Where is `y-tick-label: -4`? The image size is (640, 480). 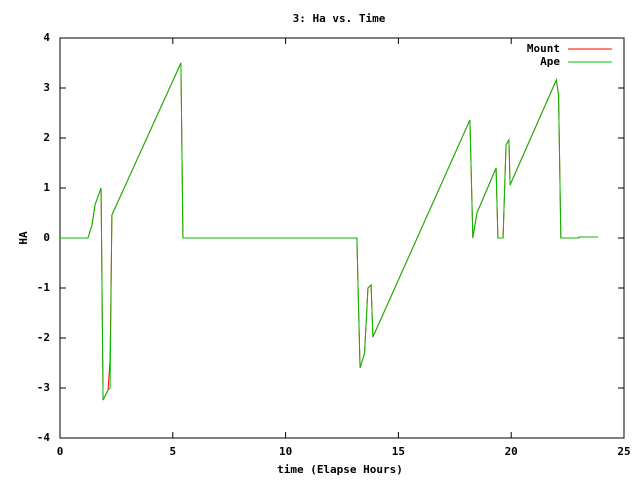 y-tick-label: -4 is located at coordinates (44, 437).